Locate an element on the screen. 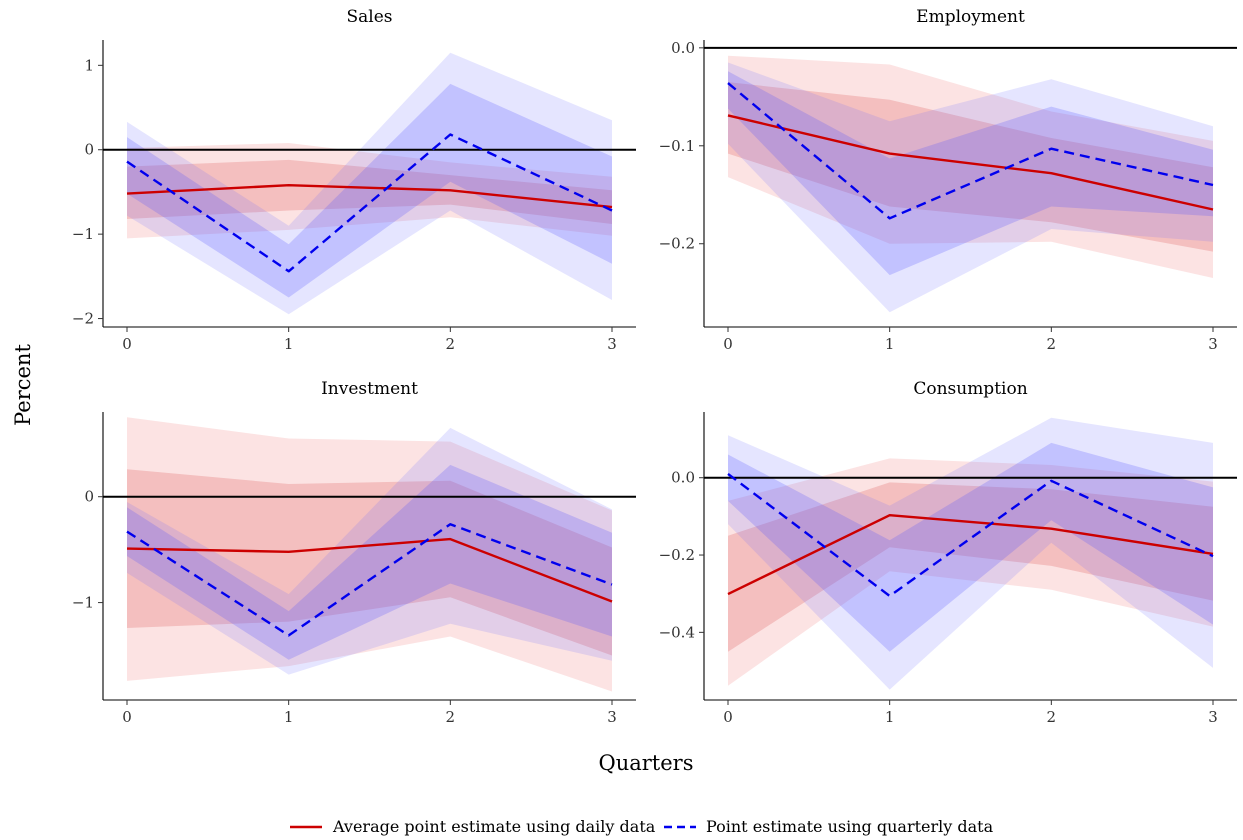  legend-label-daily: Average point estimate using daily data is located at coordinates (494, 826).